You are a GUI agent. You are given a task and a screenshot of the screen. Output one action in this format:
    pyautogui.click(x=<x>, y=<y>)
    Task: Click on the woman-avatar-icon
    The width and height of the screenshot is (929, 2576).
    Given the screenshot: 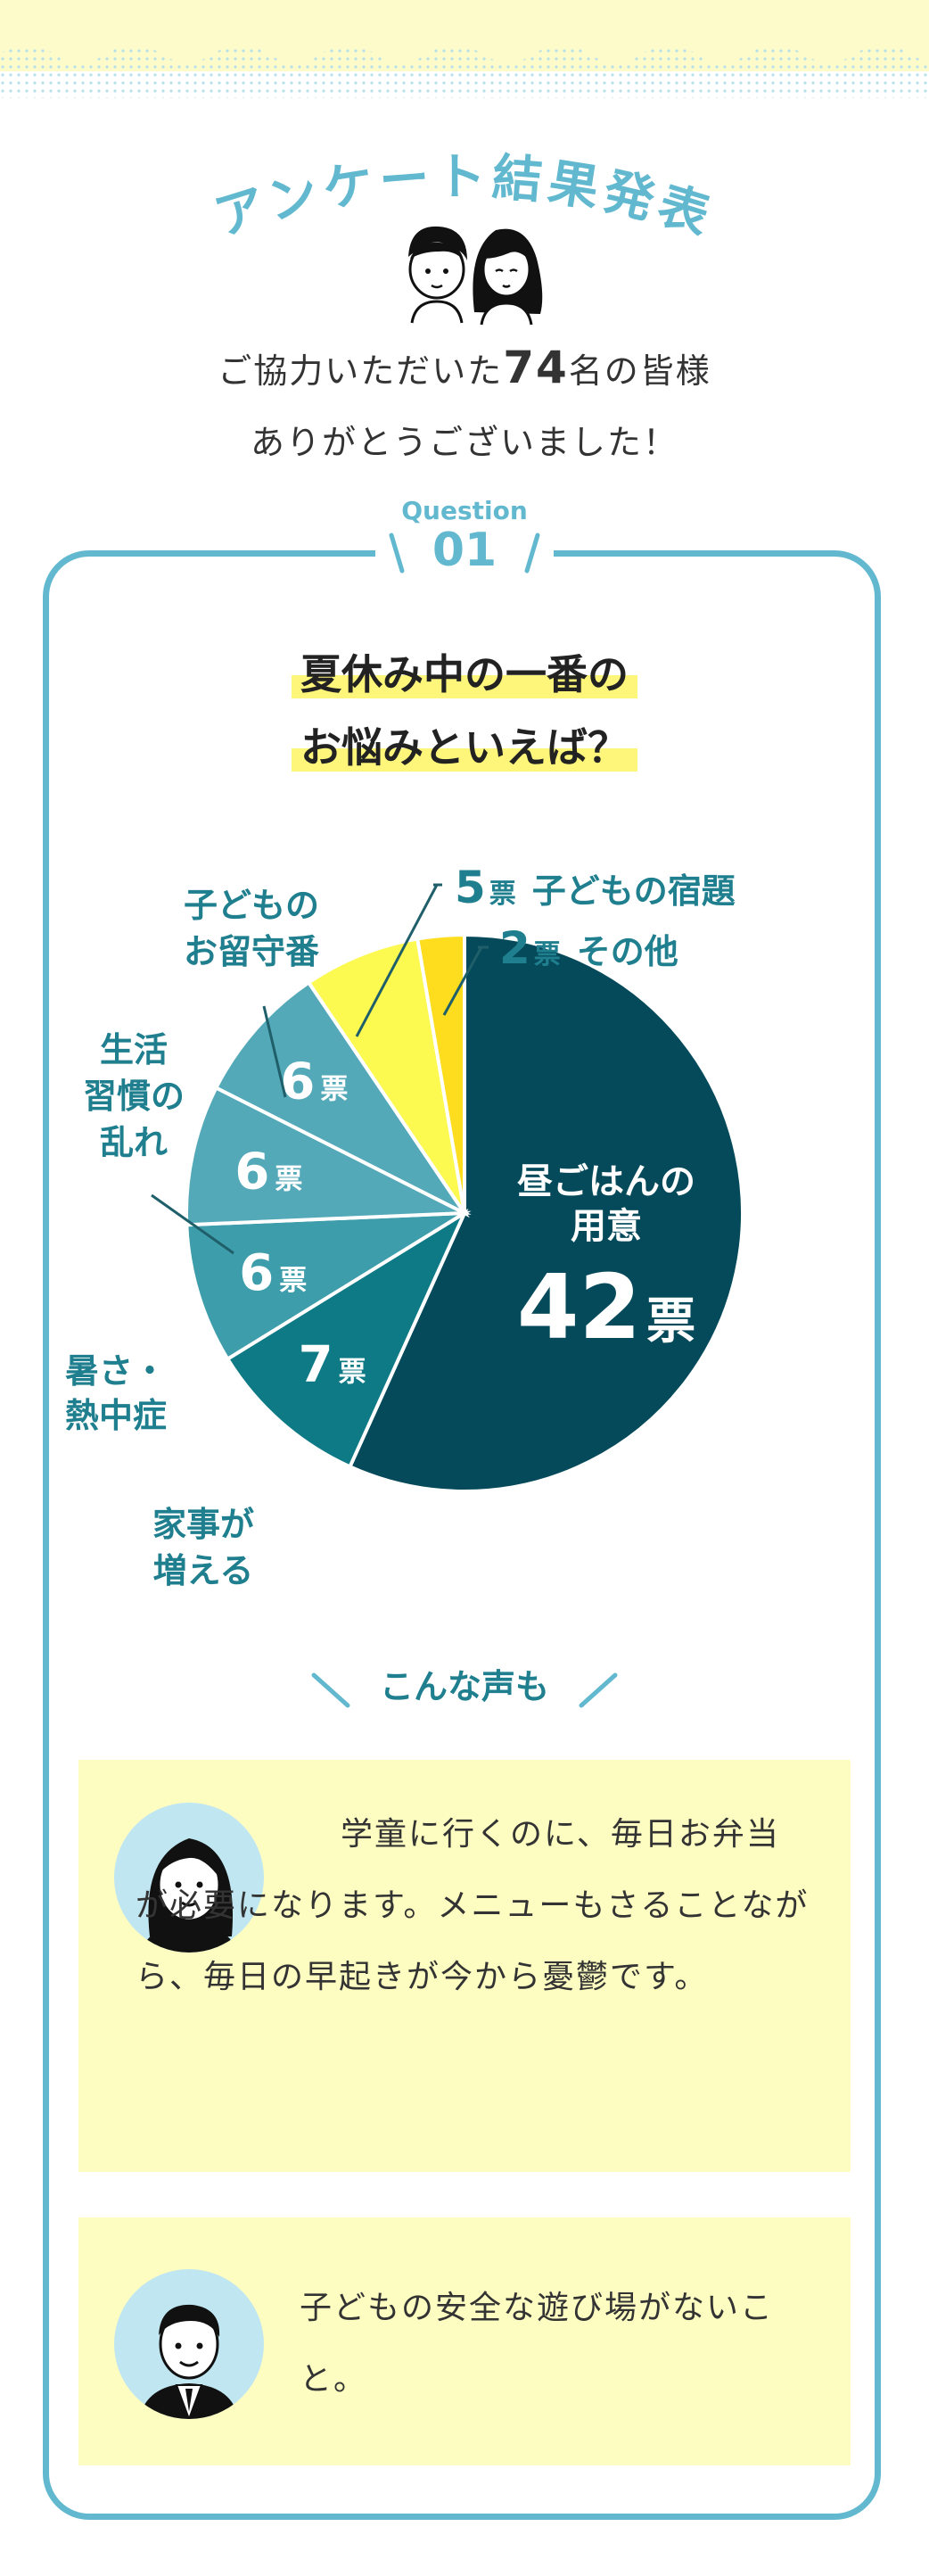 What is the action you would take?
    pyautogui.click(x=189, y=1878)
    